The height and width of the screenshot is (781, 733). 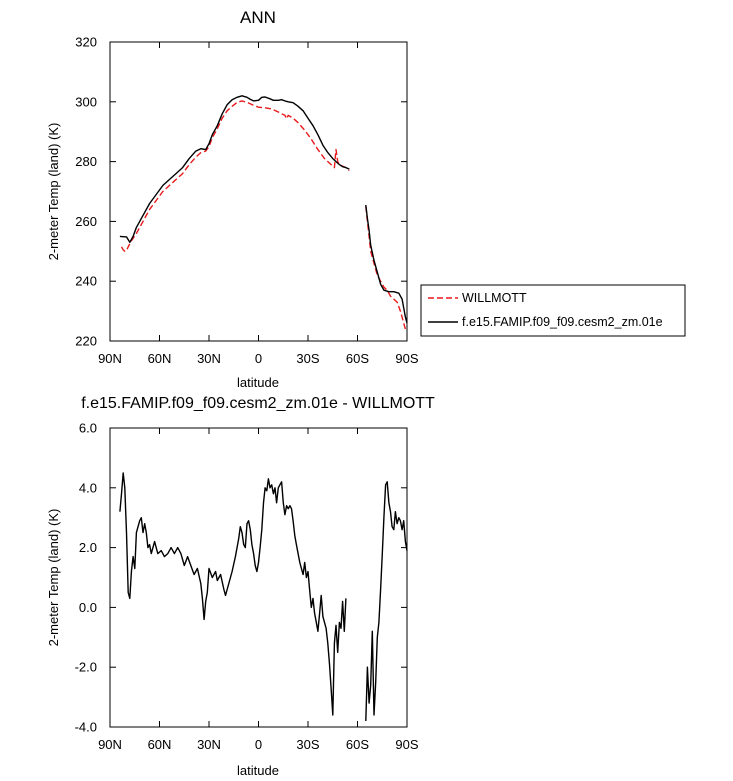 I want to click on top-chart-data-layer, so click(x=263, y=212).